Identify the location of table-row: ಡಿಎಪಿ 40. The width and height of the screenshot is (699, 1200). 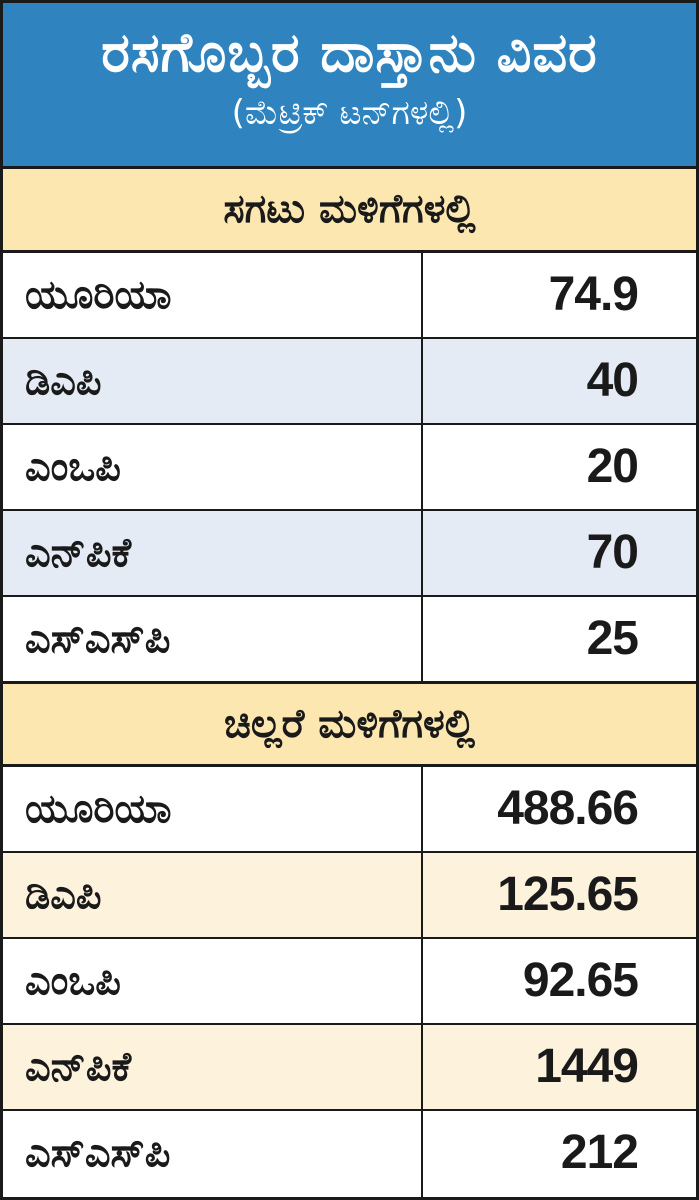
(349, 382).